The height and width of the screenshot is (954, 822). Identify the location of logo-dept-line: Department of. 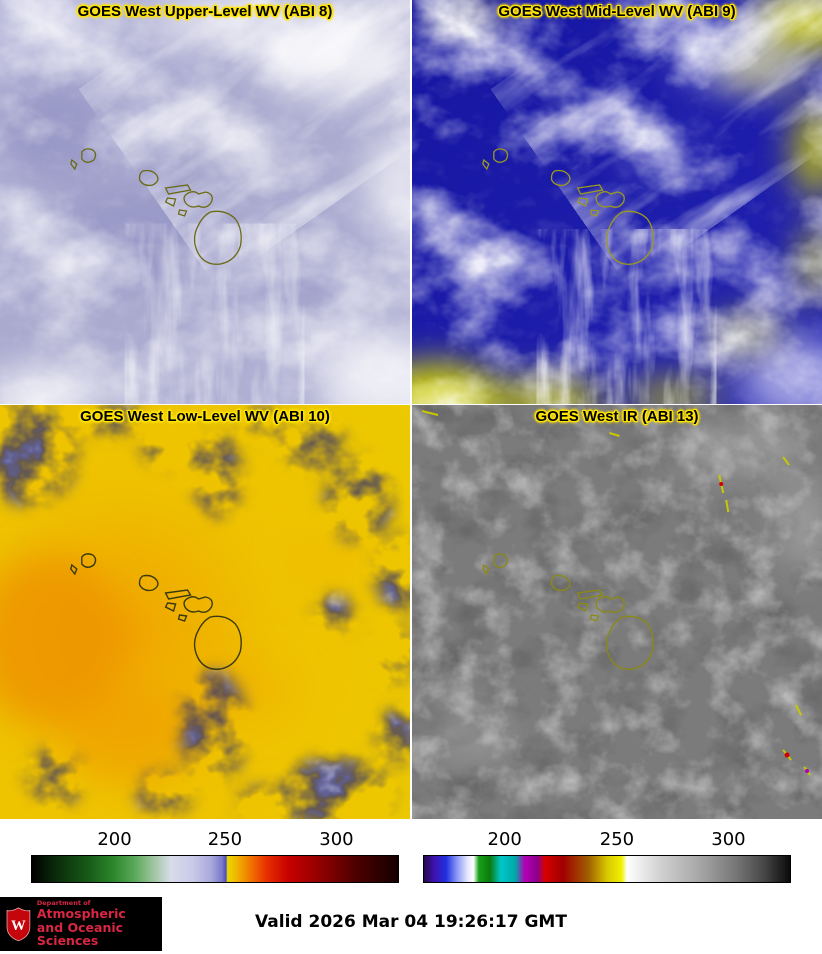
(63, 902).